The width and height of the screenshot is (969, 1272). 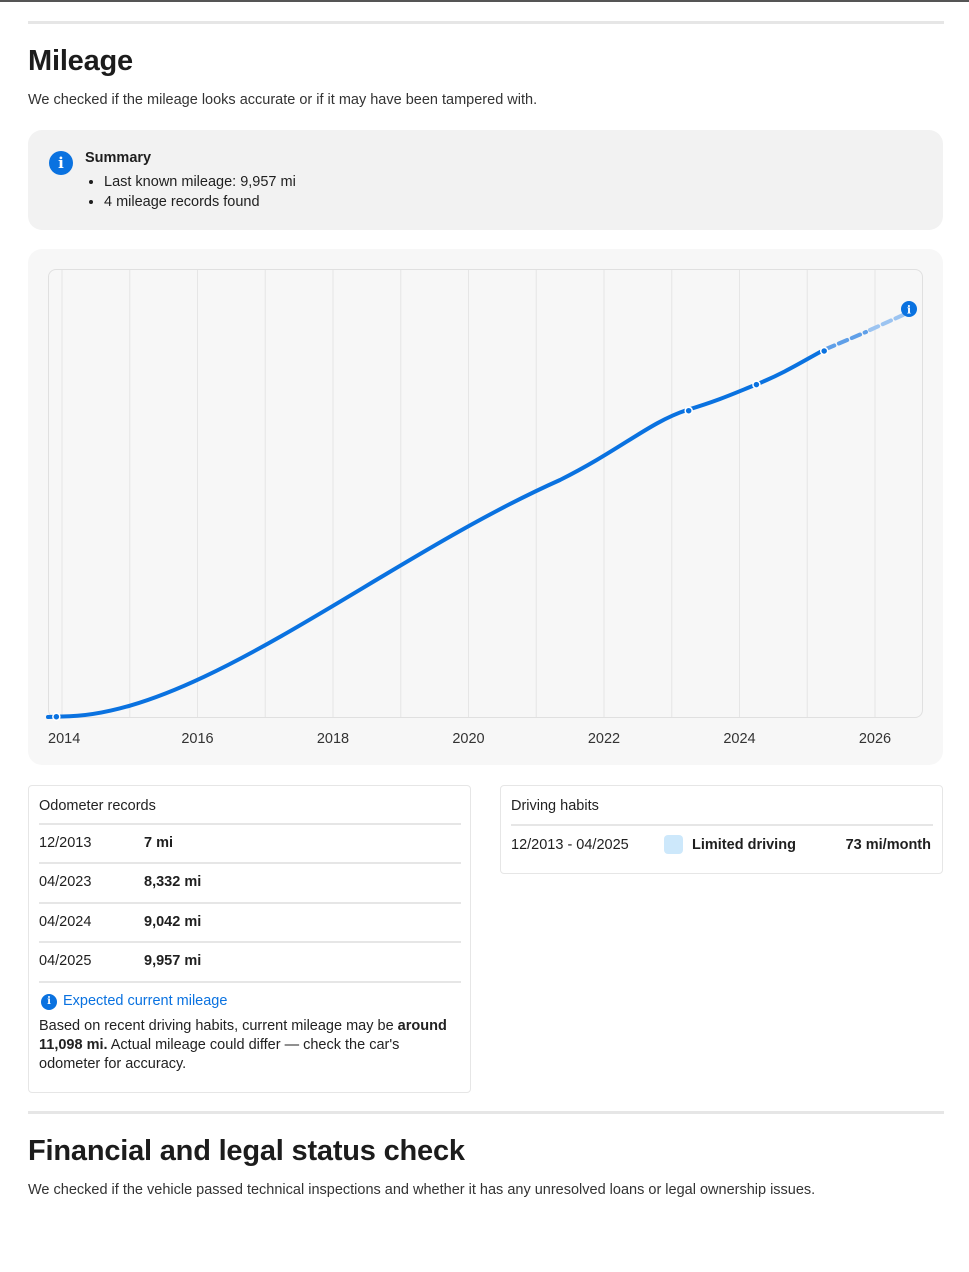 What do you see at coordinates (673, 844) in the screenshot?
I see `habits-color-swatch` at bounding box center [673, 844].